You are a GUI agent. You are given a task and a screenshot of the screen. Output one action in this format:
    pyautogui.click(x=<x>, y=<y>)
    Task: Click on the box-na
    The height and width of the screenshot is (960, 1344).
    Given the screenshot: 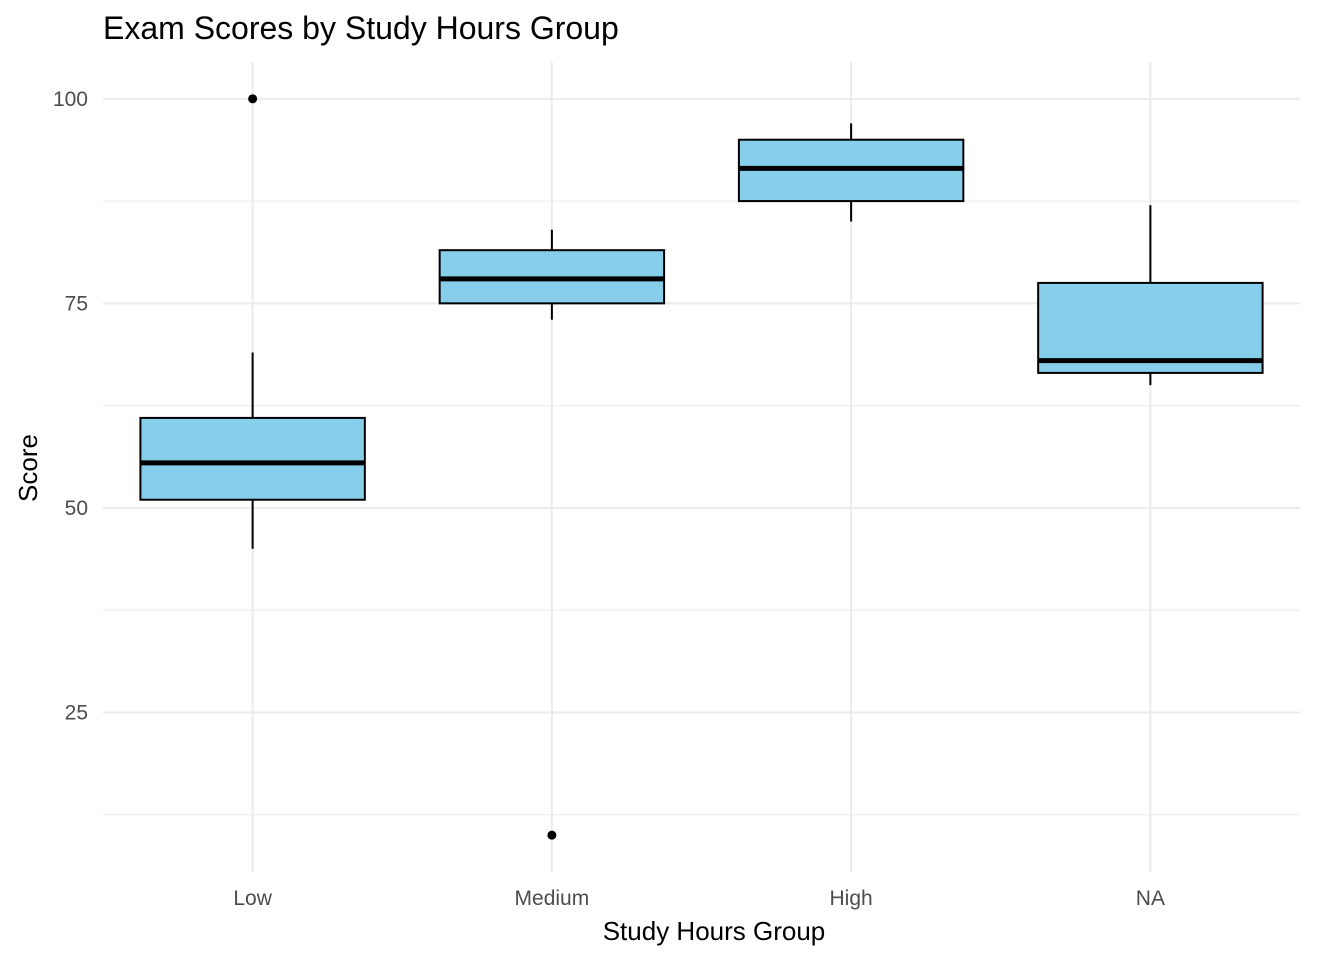 What is the action you would take?
    pyautogui.click(x=1150, y=295)
    